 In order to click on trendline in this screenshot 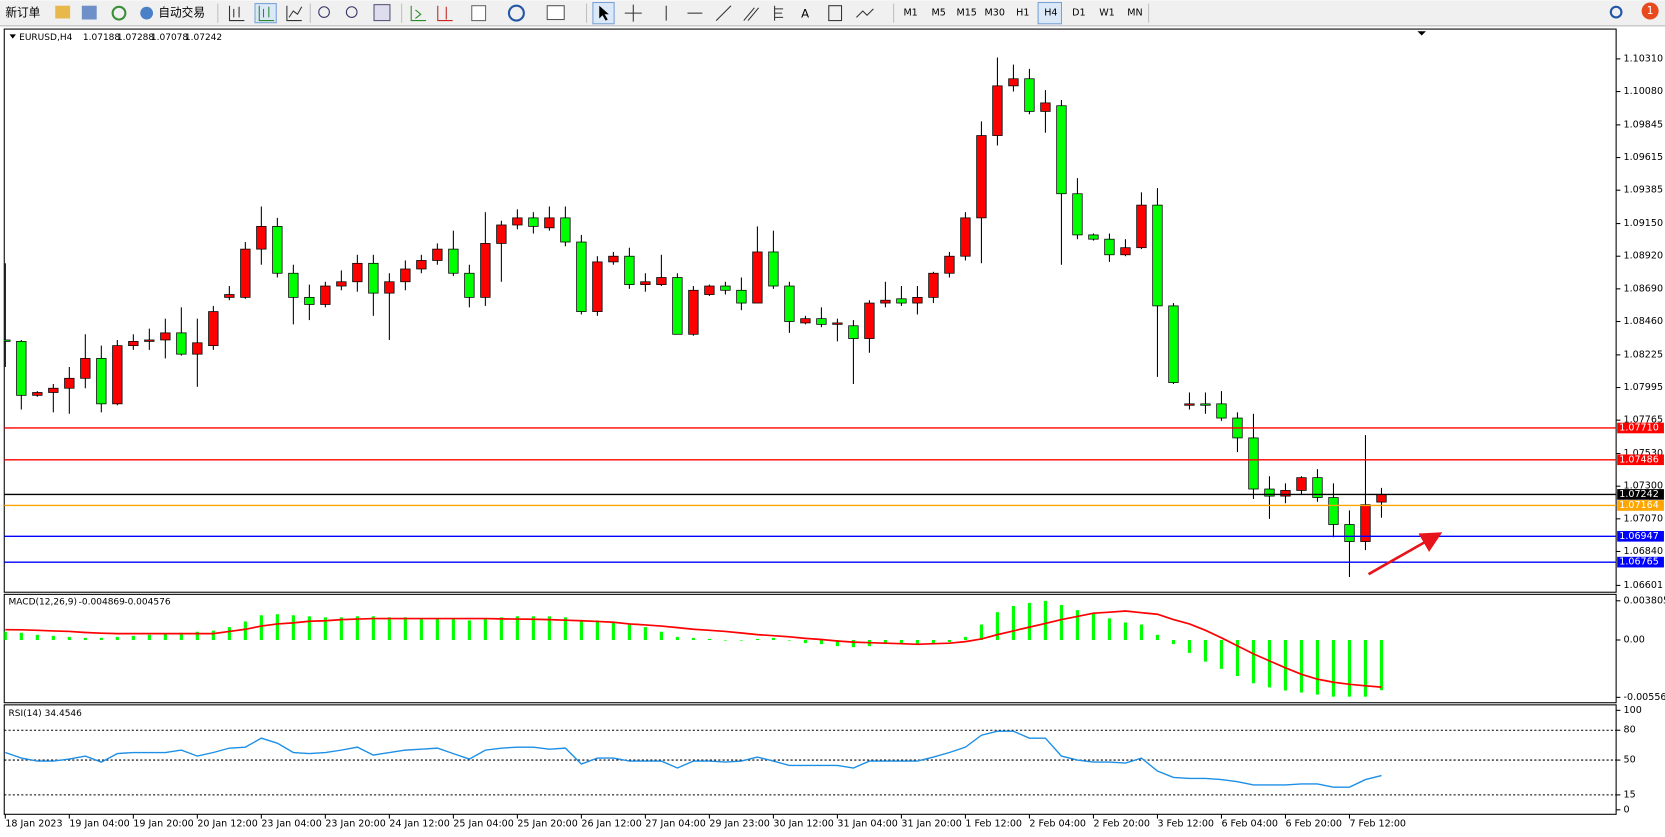, I will do `click(723, 13)`.